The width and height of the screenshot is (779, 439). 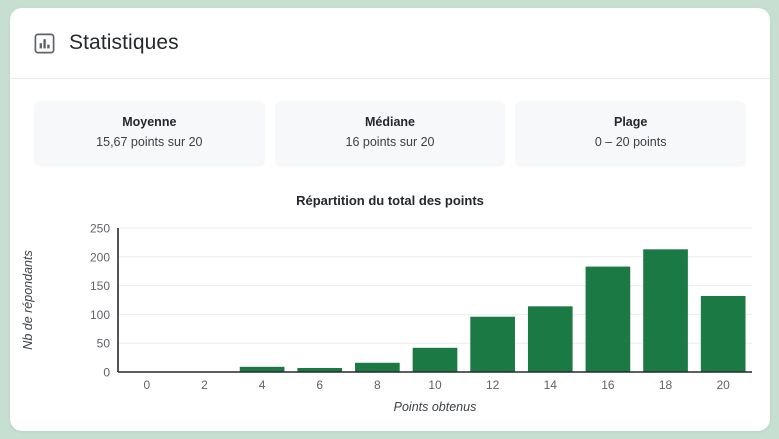 What do you see at coordinates (377, 385) in the screenshot?
I see `x-tick-label: 8` at bounding box center [377, 385].